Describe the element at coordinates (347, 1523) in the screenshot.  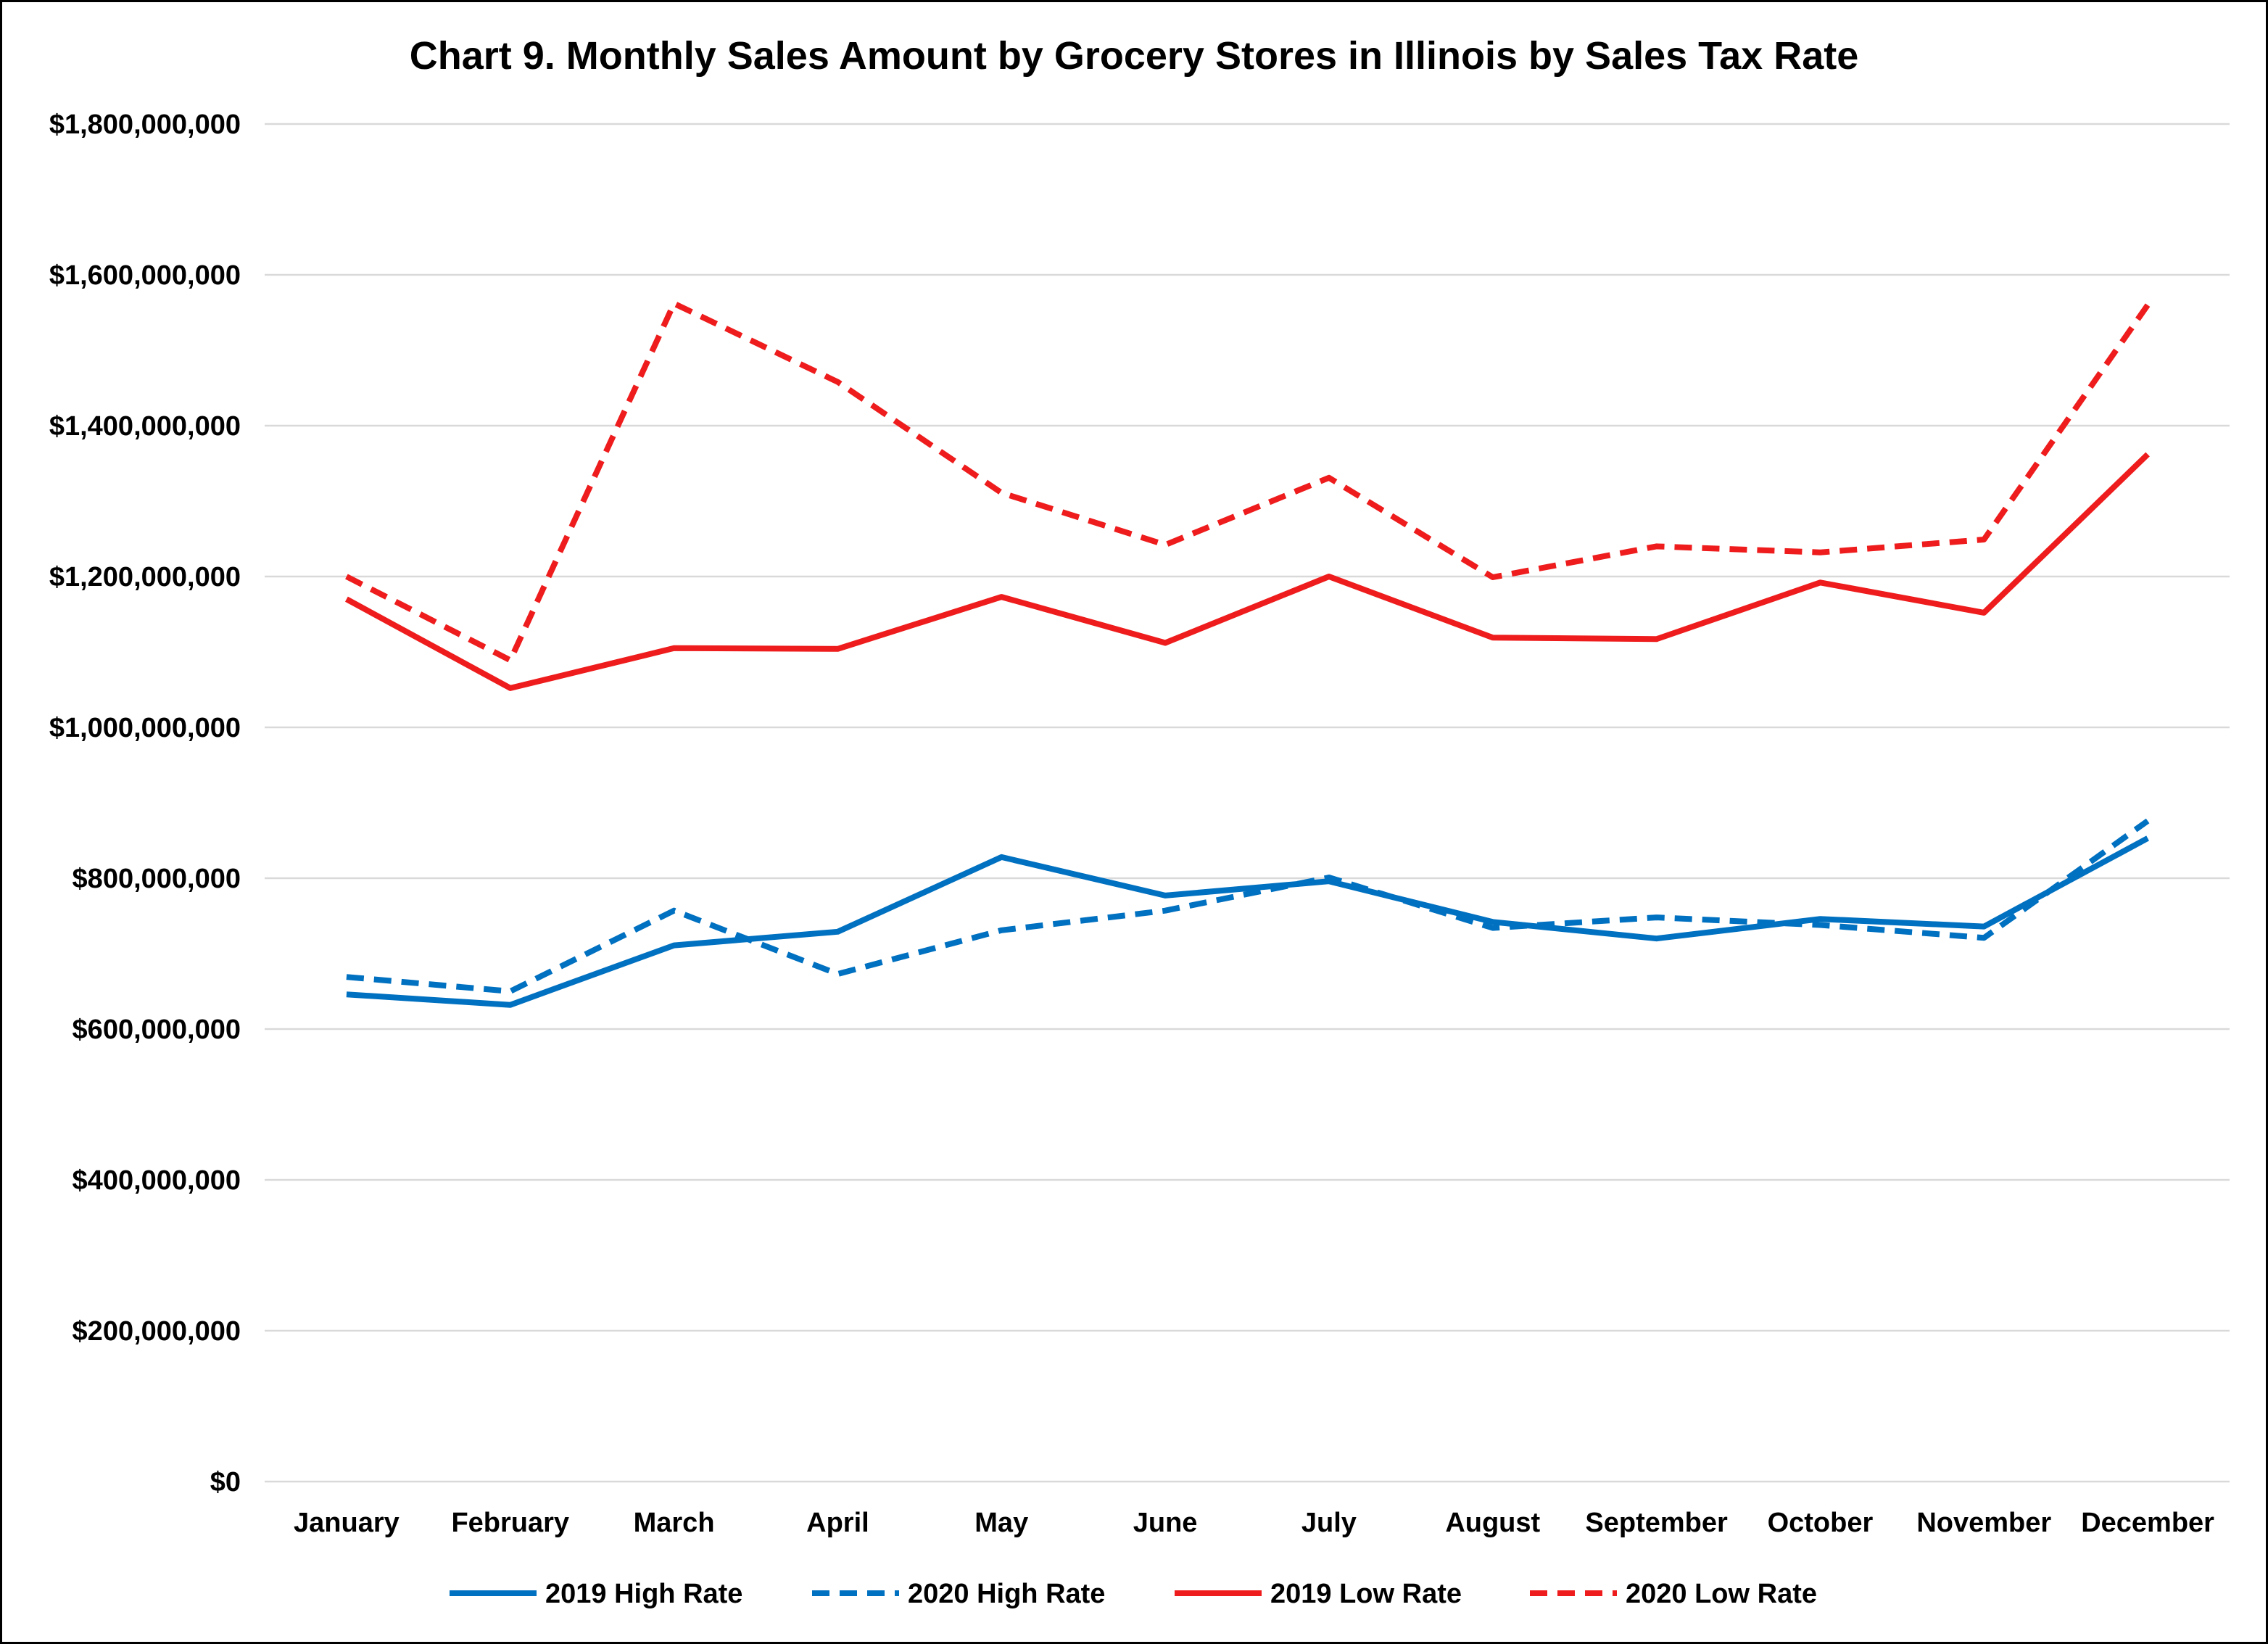
I see `x-tick-label: January` at that location.